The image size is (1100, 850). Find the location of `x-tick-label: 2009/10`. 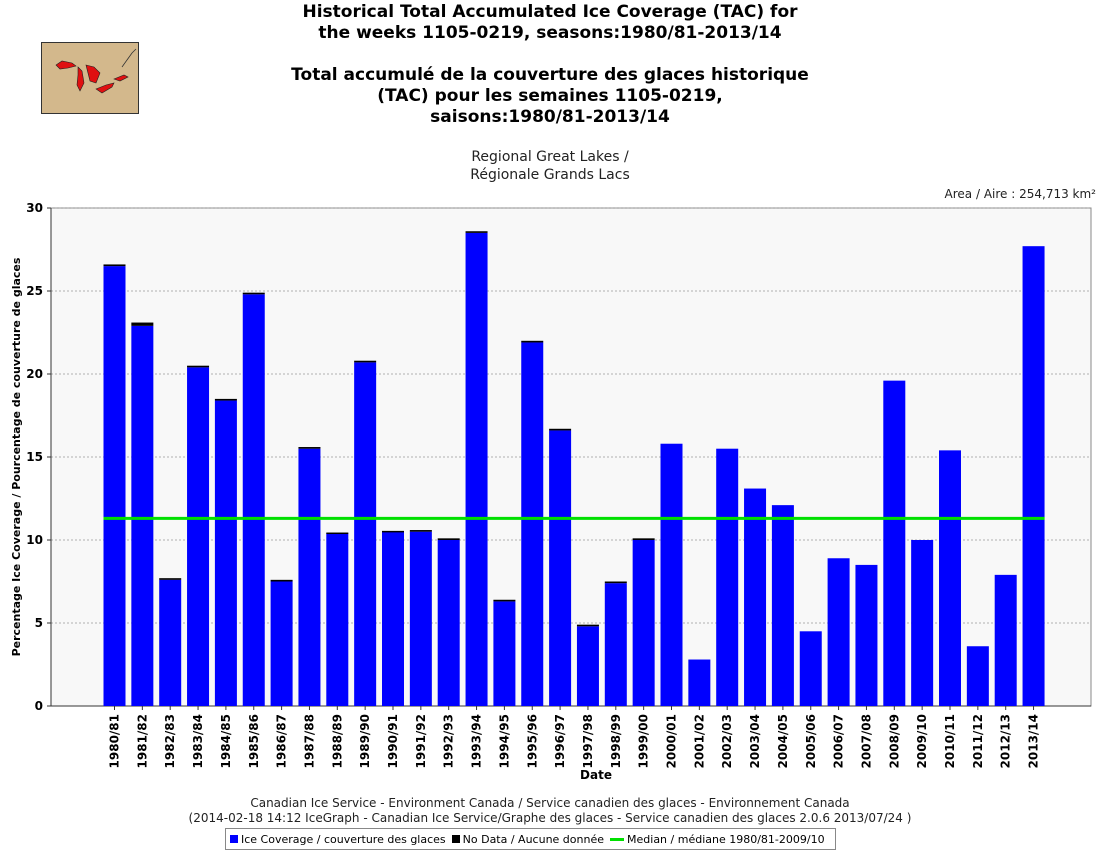

x-tick-label: 2009/10 is located at coordinates (922, 741).